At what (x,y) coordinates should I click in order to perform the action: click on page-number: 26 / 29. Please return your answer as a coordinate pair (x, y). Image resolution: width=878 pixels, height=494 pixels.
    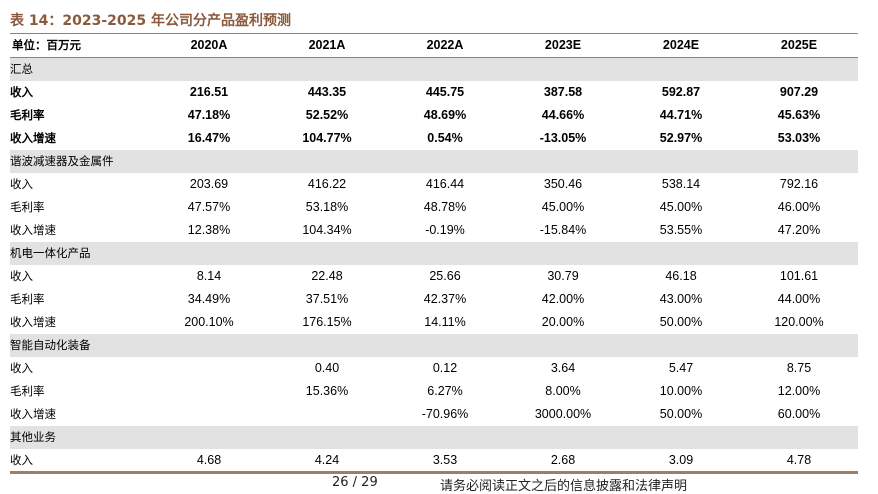
    Looking at the image, I should click on (355, 482).